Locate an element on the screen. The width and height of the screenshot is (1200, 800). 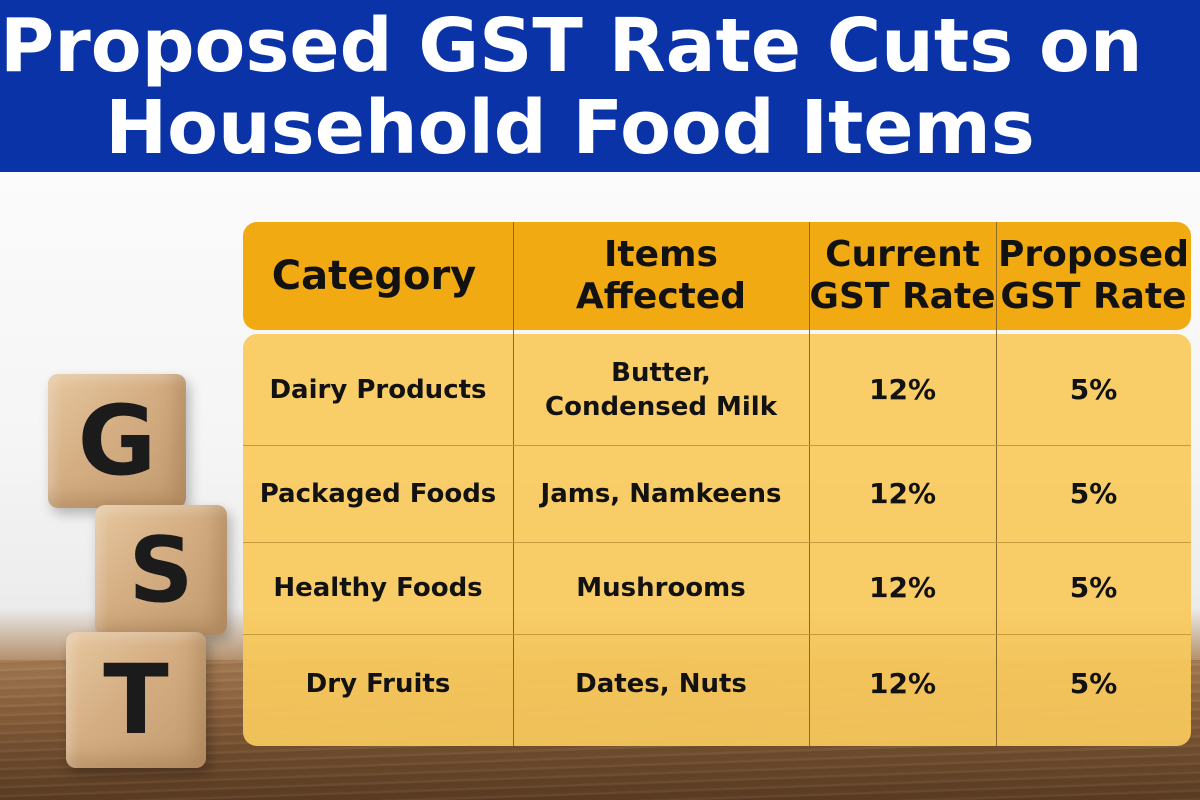
cube-s: S is located at coordinates (161, 570).